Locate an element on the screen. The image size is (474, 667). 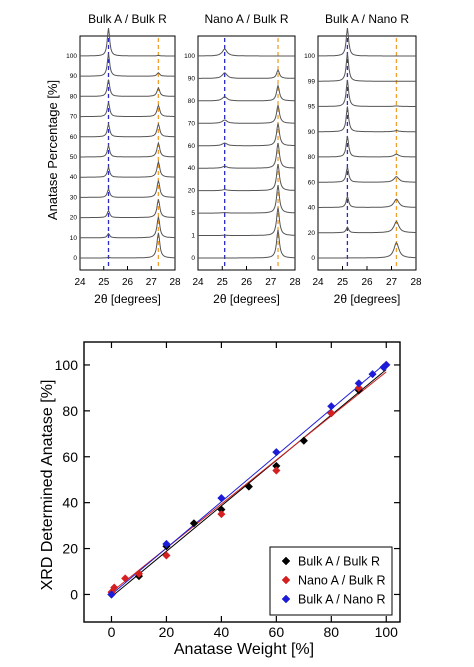
panel-title: Bulk A / Bulk R is located at coordinates (127, 19).